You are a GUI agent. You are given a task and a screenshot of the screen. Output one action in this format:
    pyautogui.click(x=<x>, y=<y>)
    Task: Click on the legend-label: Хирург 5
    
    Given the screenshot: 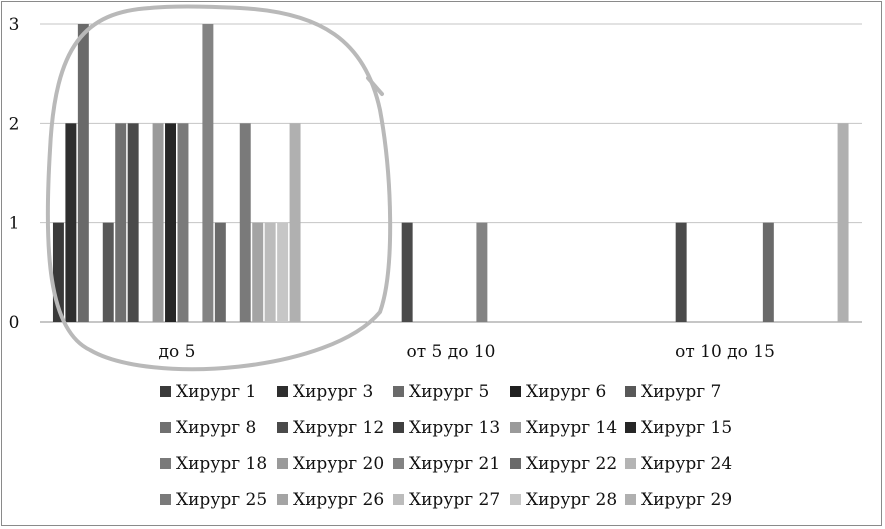 What is the action you would take?
    pyautogui.click(x=449, y=392)
    